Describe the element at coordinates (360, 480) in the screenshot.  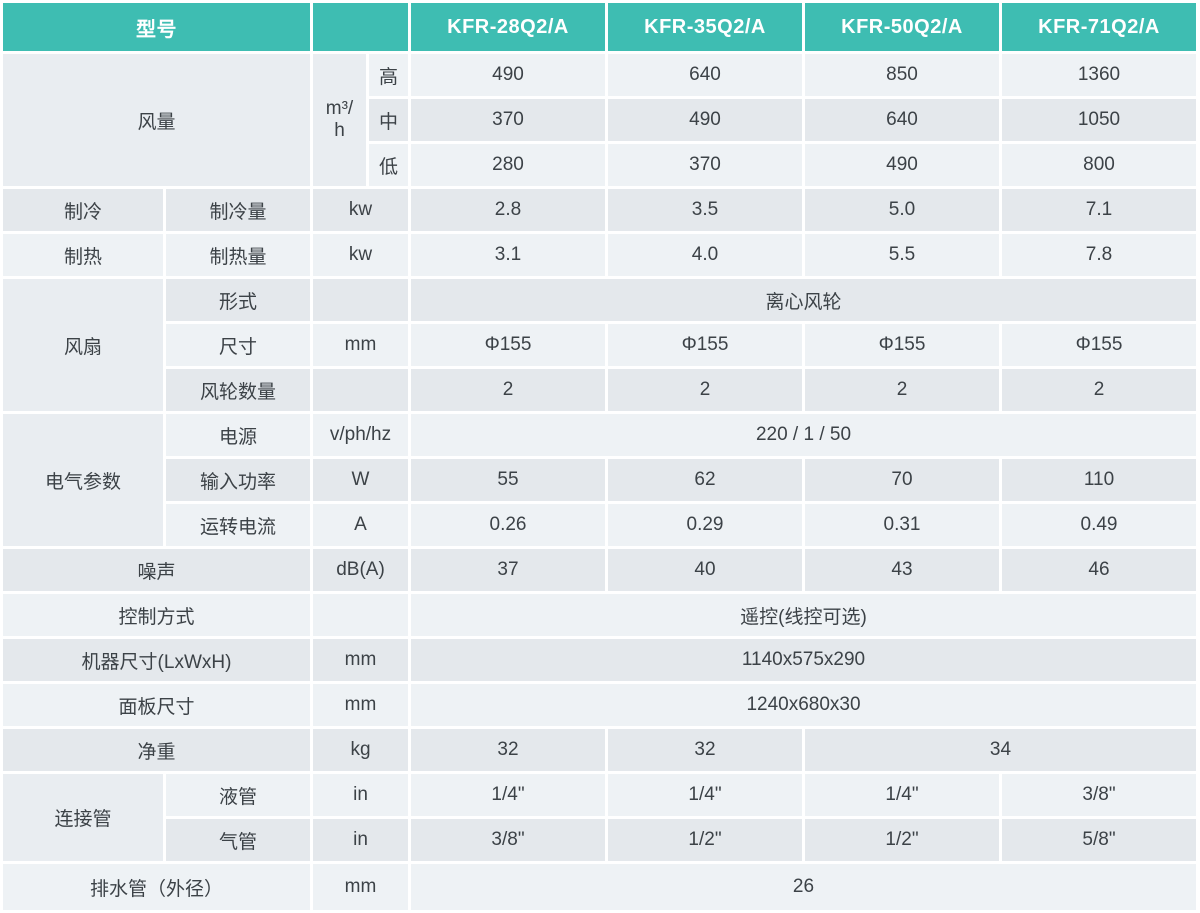
I see `input-power-unit: W` at that location.